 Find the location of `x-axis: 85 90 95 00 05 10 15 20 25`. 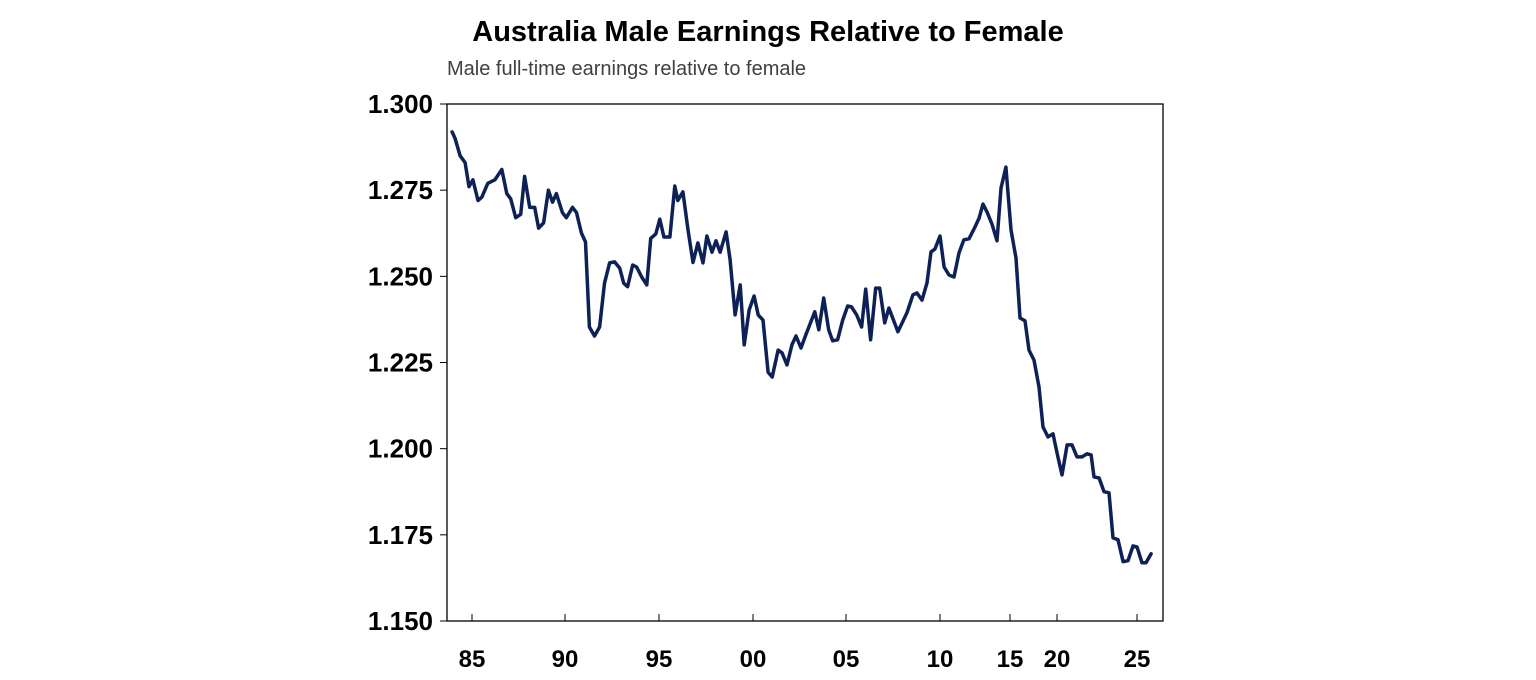

x-axis: 85 90 95 00 05 10 15 20 25 is located at coordinates (805, 643).